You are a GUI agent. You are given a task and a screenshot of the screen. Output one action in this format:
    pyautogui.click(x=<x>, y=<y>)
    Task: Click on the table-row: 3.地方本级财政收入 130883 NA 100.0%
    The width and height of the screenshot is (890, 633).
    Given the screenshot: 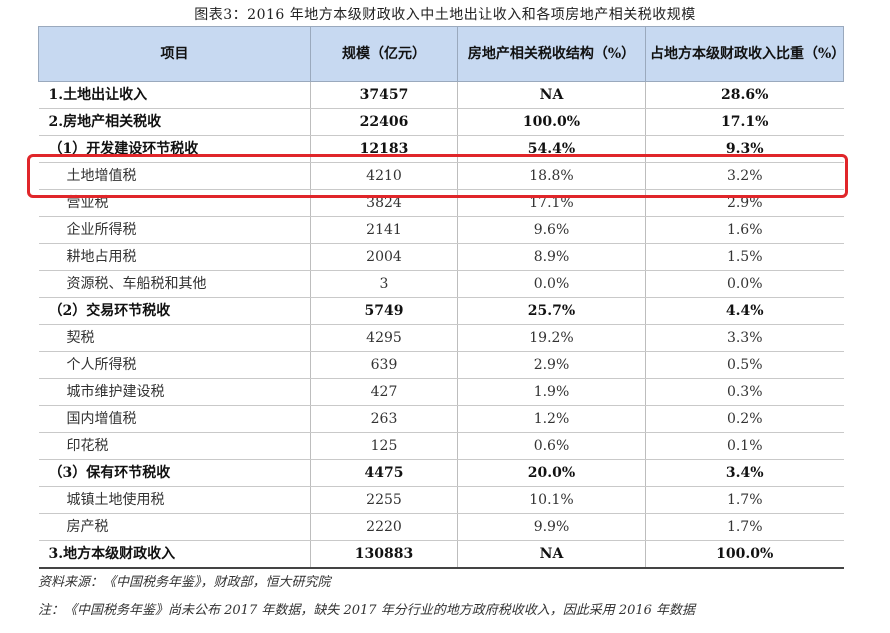 What is the action you would take?
    pyautogui.click(x=441, y=554)
    